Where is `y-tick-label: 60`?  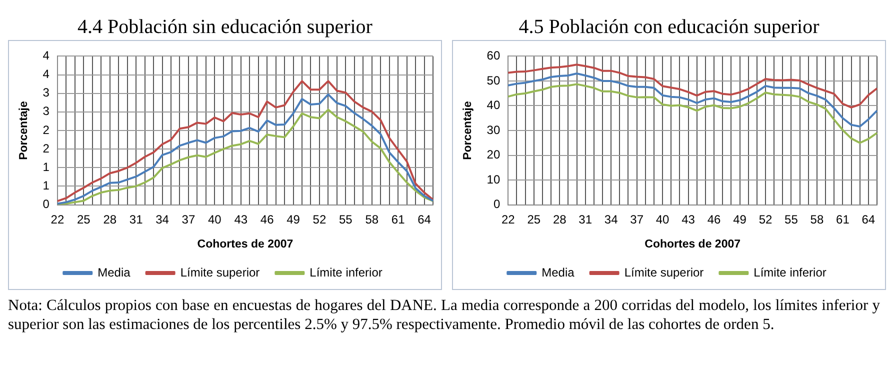 y-tick-label: 60 is located at coordinates (493, 55).